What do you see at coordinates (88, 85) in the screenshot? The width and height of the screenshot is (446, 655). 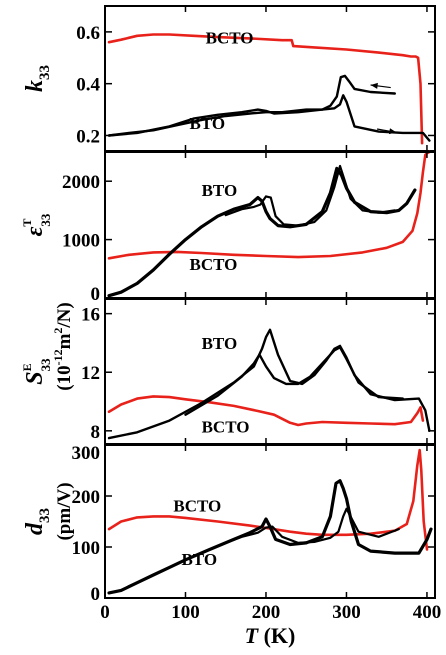 I see `y-tick-label: 0.4` at bounding box center [88, 85].